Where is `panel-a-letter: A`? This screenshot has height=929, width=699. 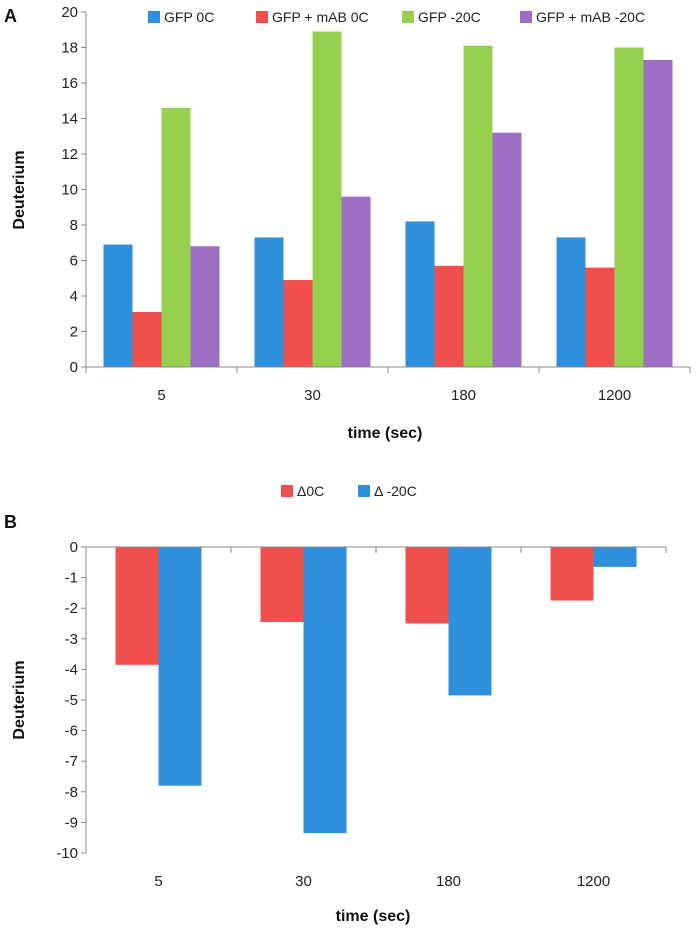
panel-a-letter: A is located at coordinates (10, 16).